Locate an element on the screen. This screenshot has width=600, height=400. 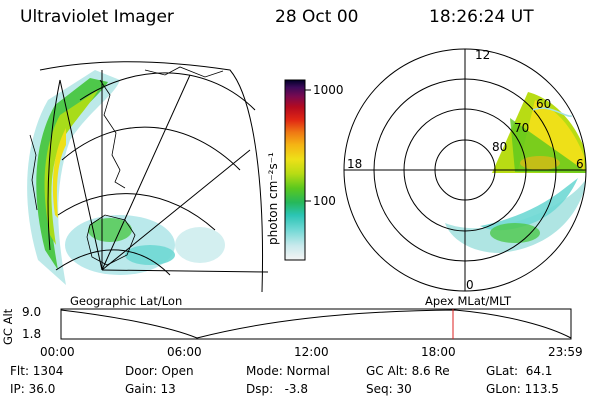
altitude-xtick-2359: 23:59 is located at coordinates (565, 352).